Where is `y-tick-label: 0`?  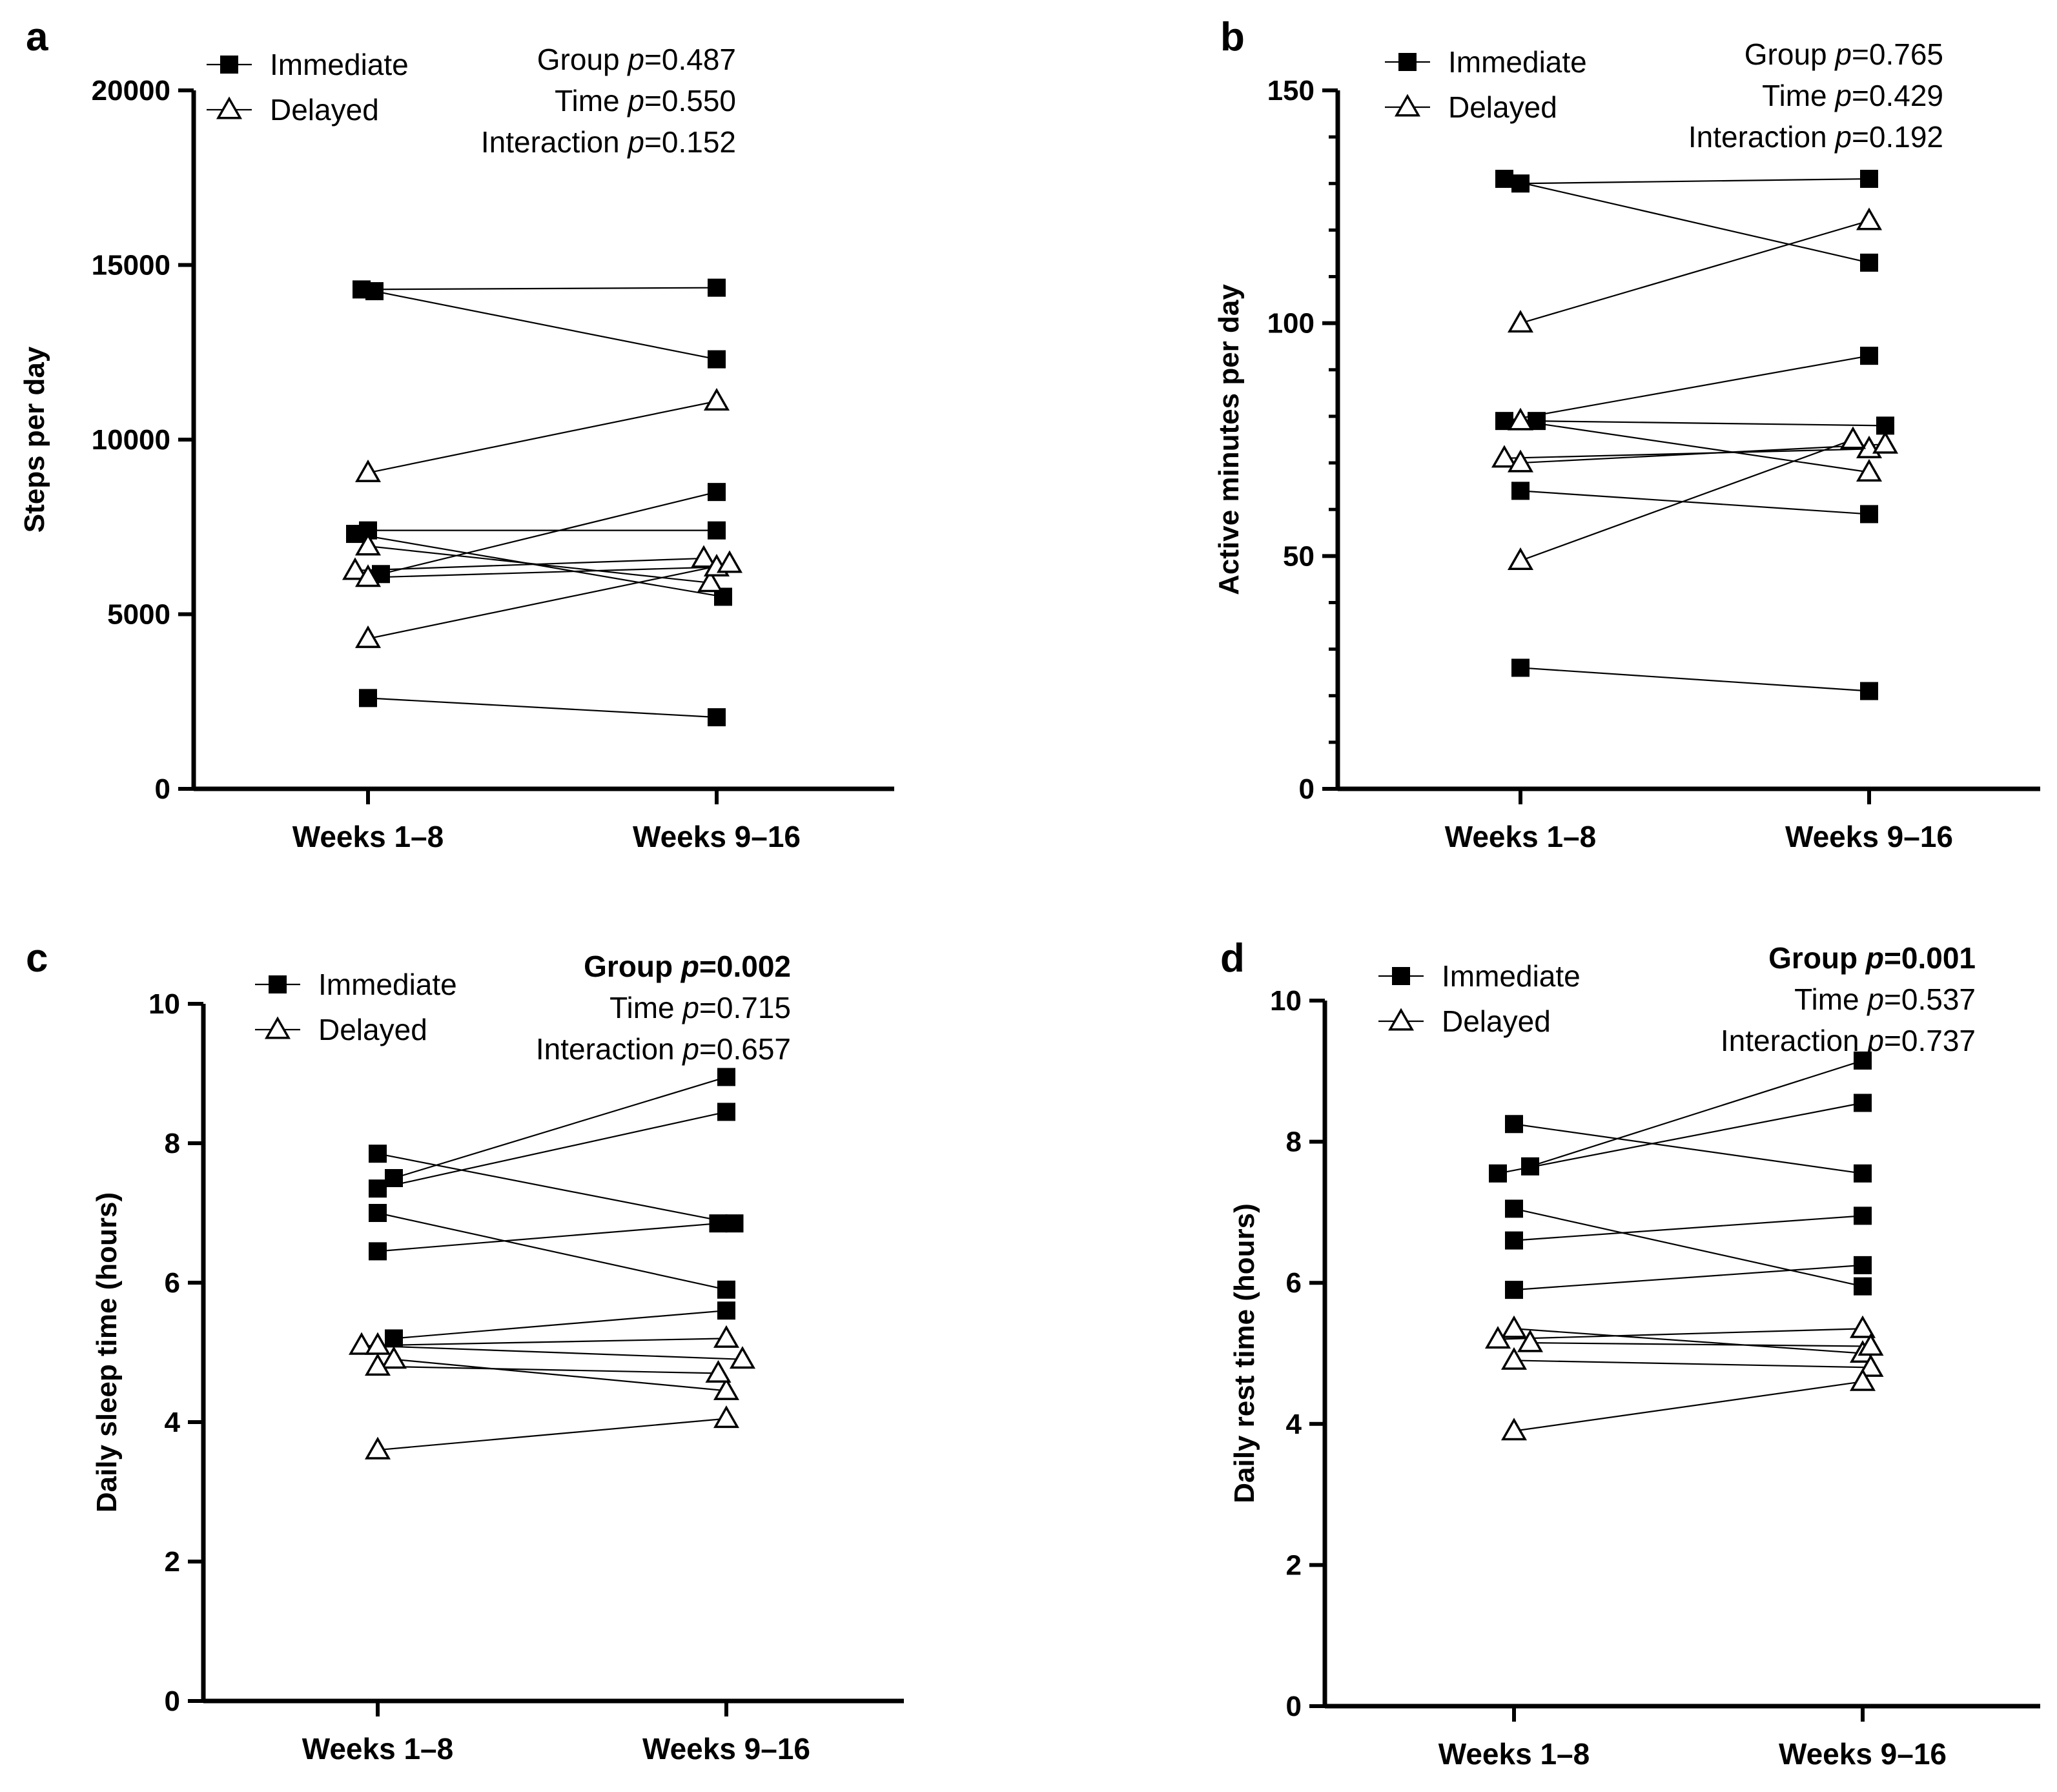
y-tick-label: 0 is located at coordinates (1294, 1706).